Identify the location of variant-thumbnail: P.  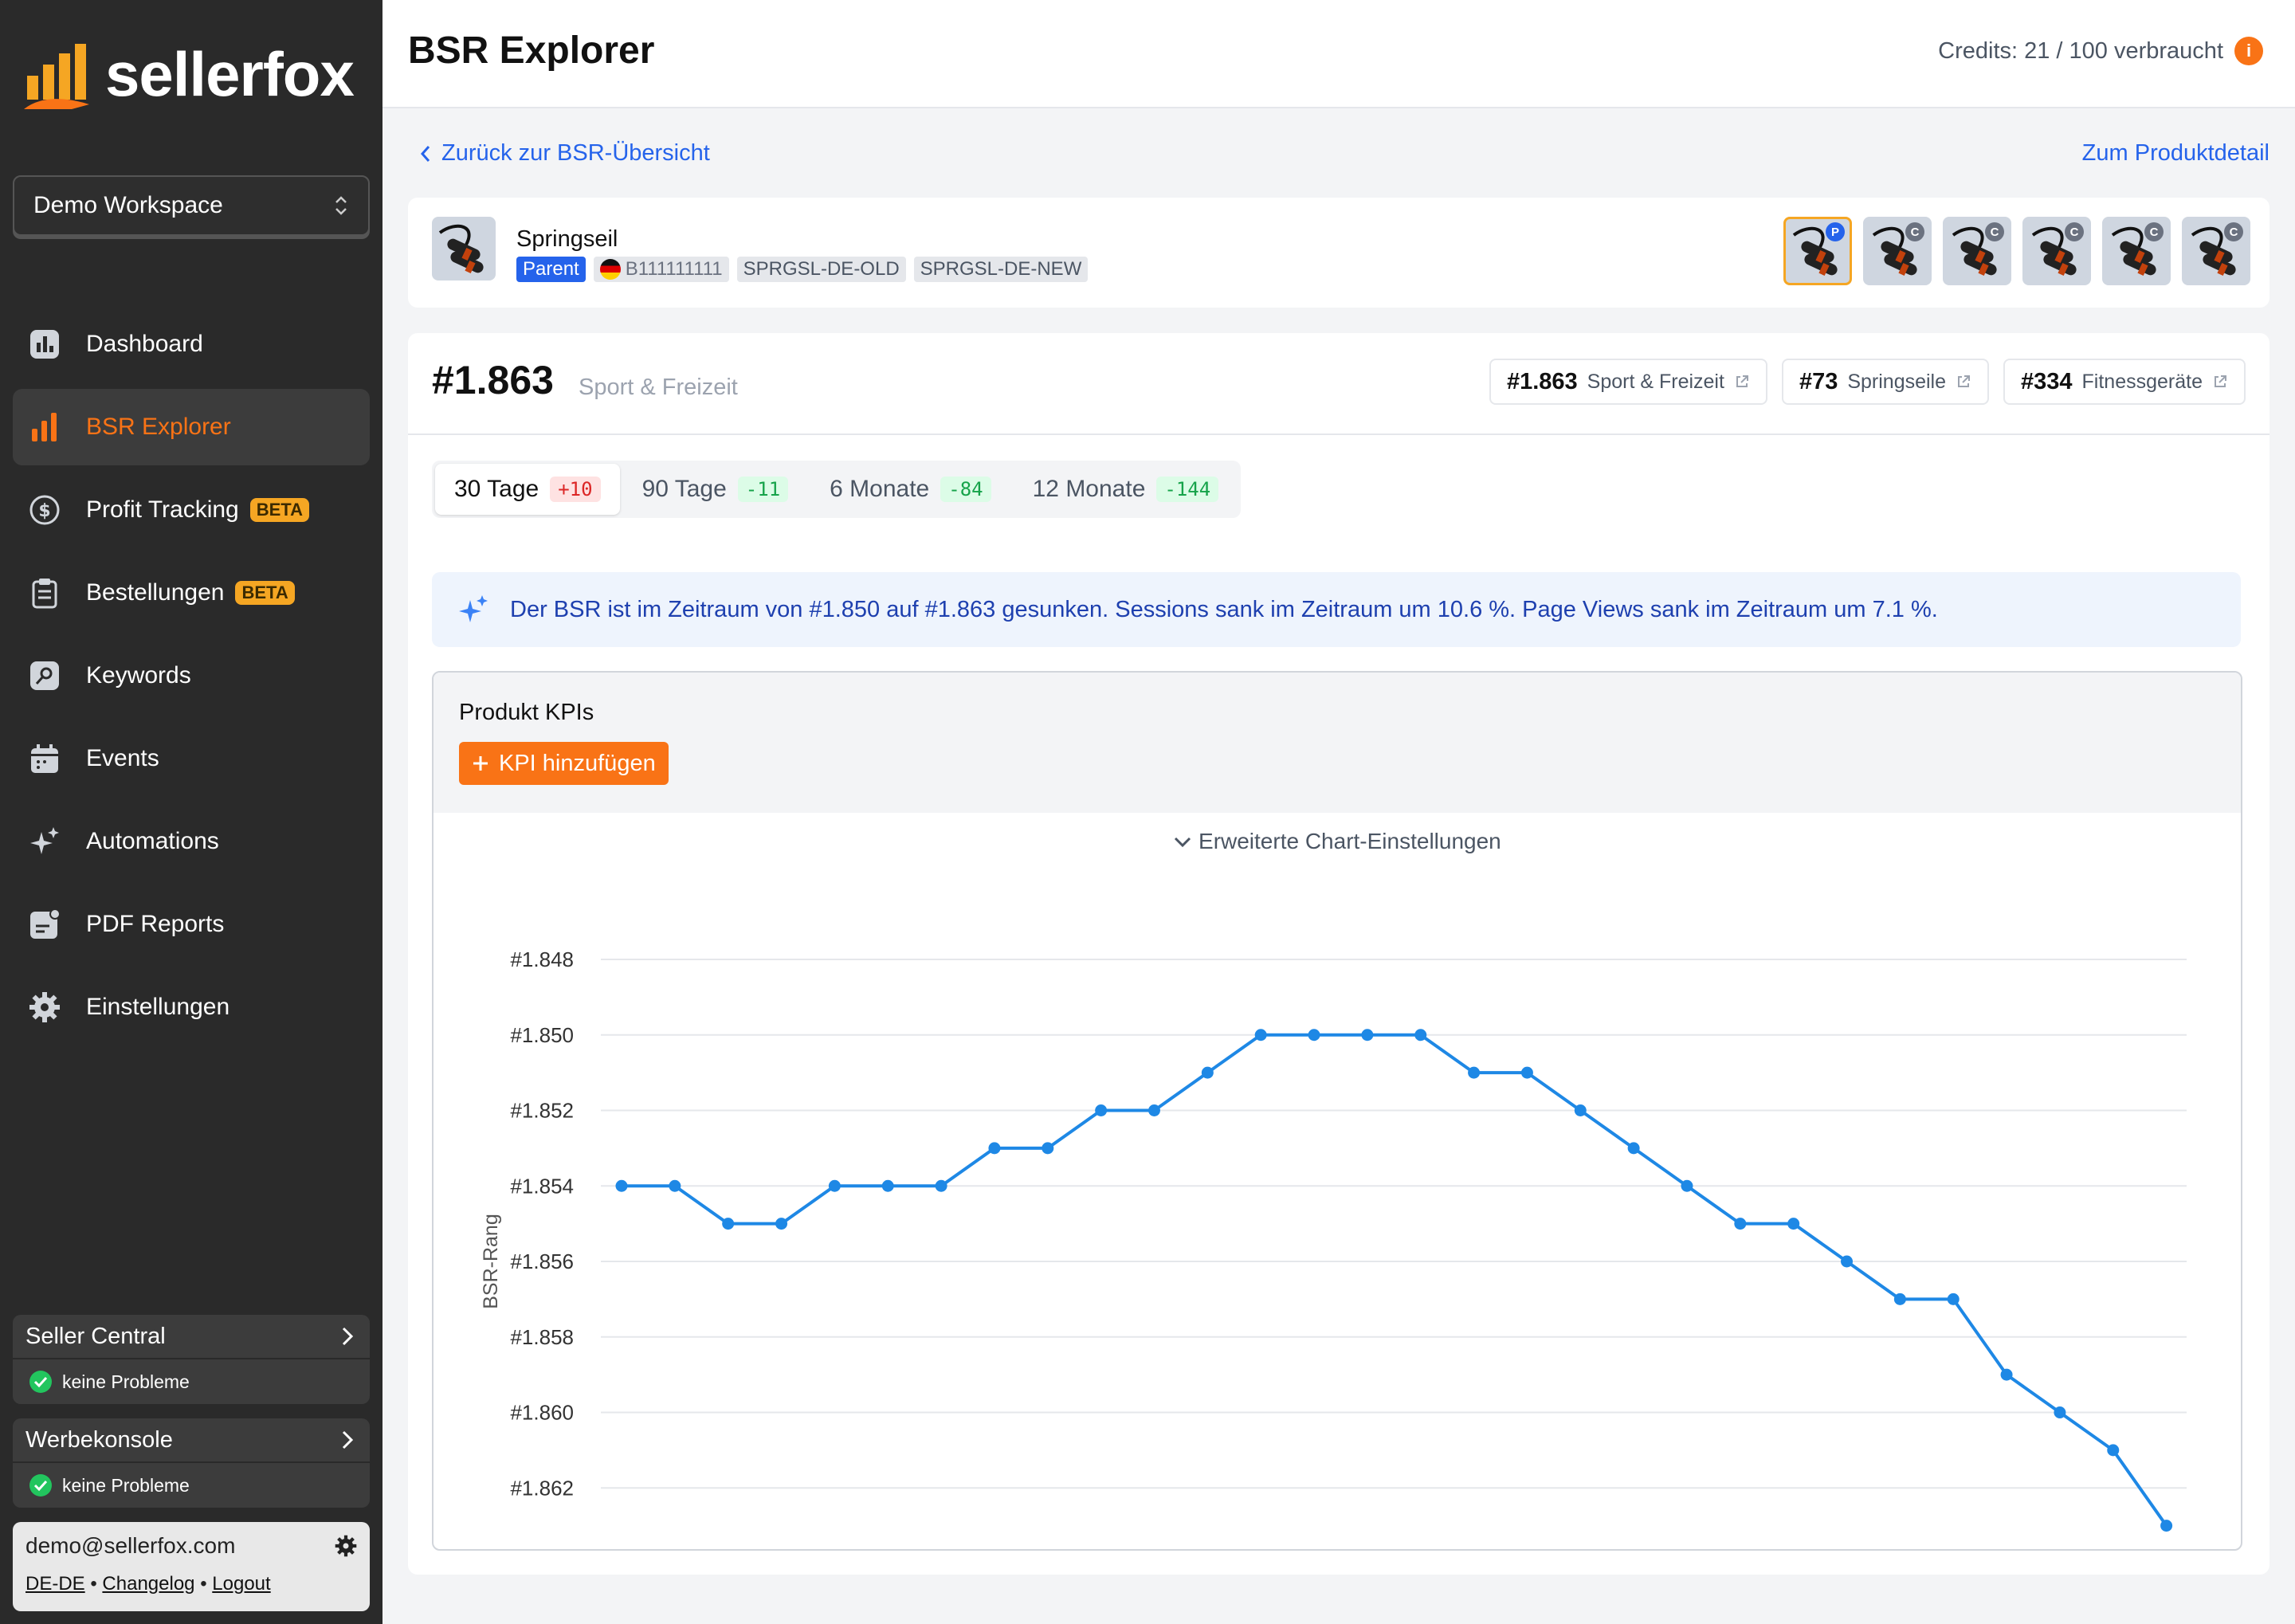
(1817, 251).